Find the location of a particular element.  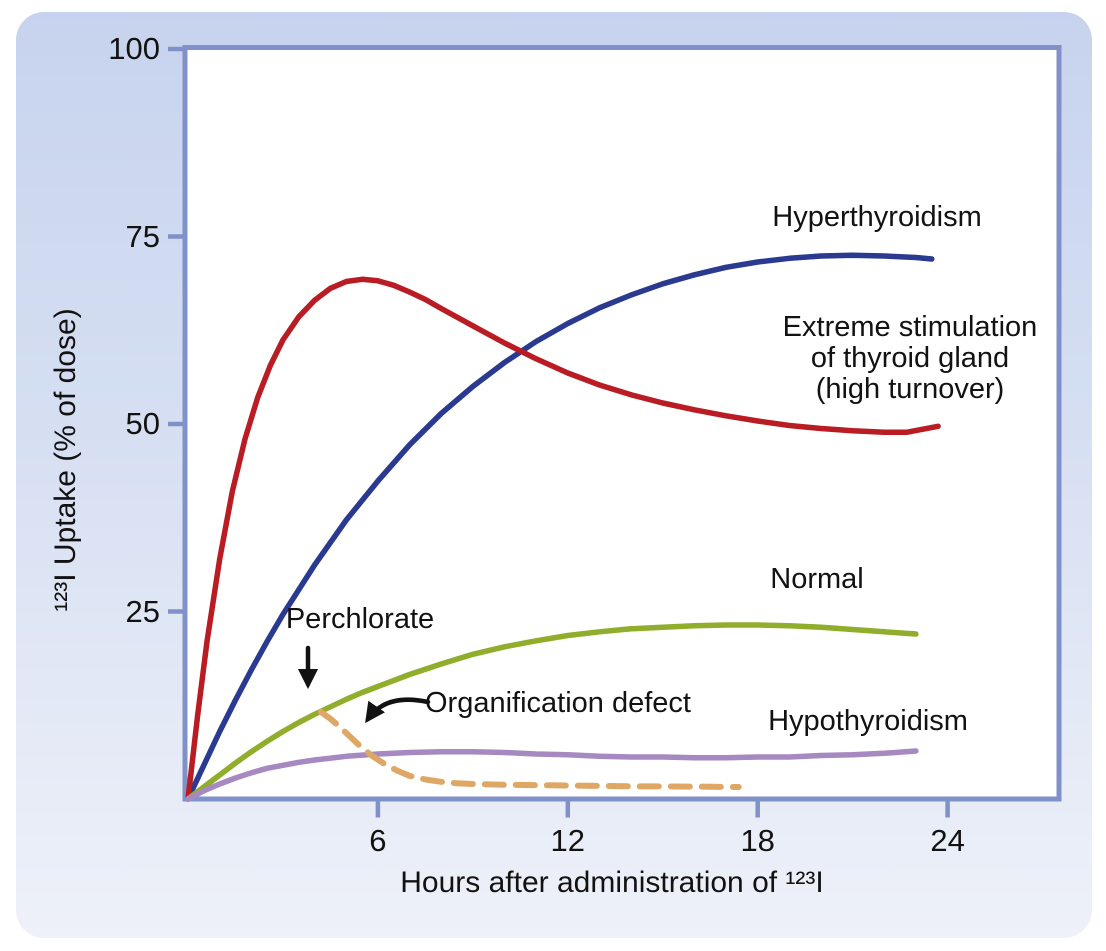

x-axis-title: Hours after administration of ¹²³I is located at coordinates (612, 882).